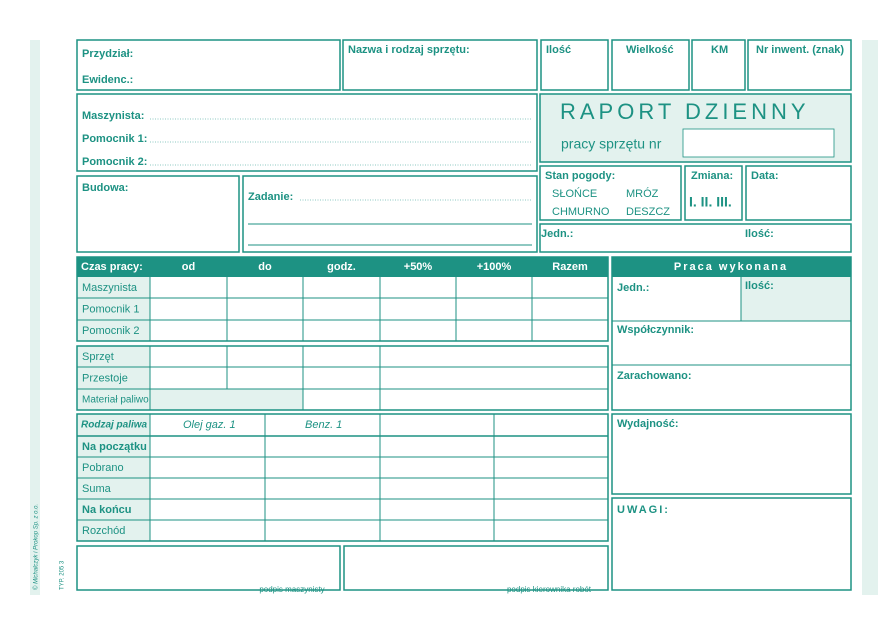 The image size is (893, 631). I want to click on row-label: Na początku, so click(114, 447).